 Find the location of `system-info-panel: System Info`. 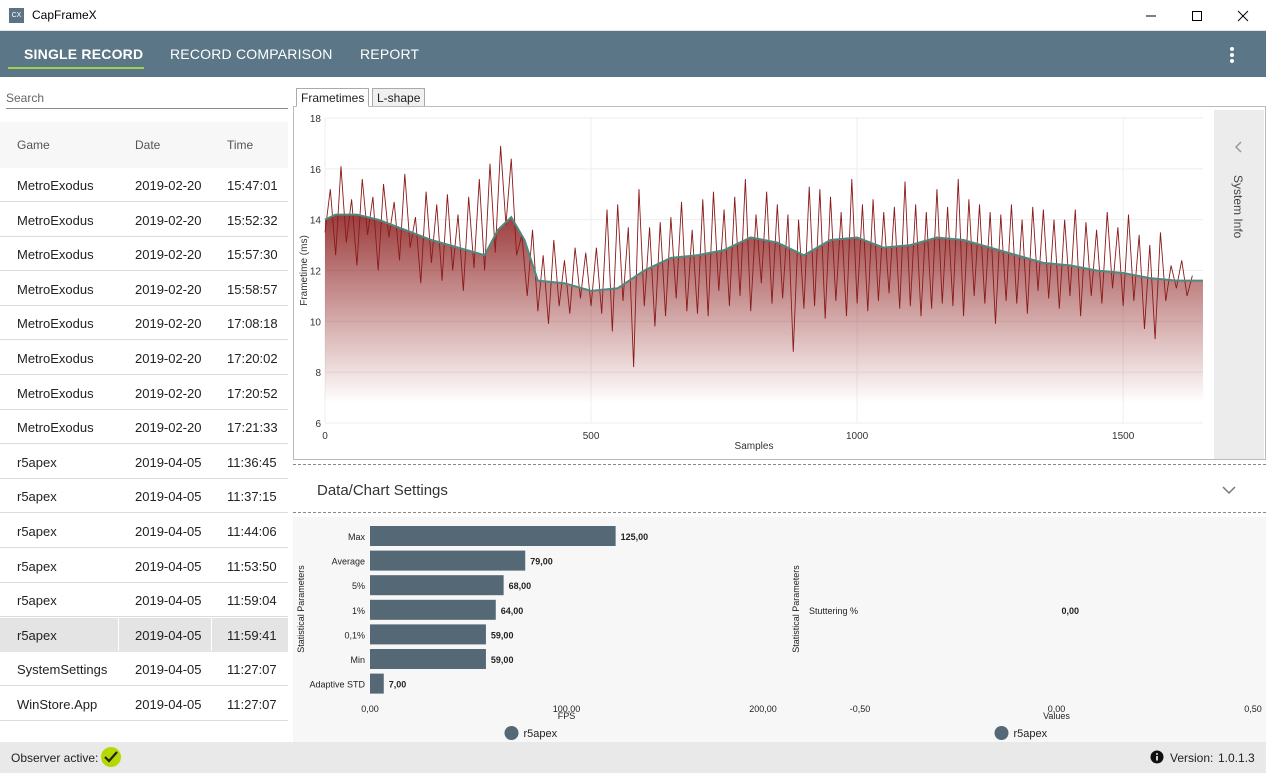

system-info-panel: System Info is located at coordinates (1239, 284).